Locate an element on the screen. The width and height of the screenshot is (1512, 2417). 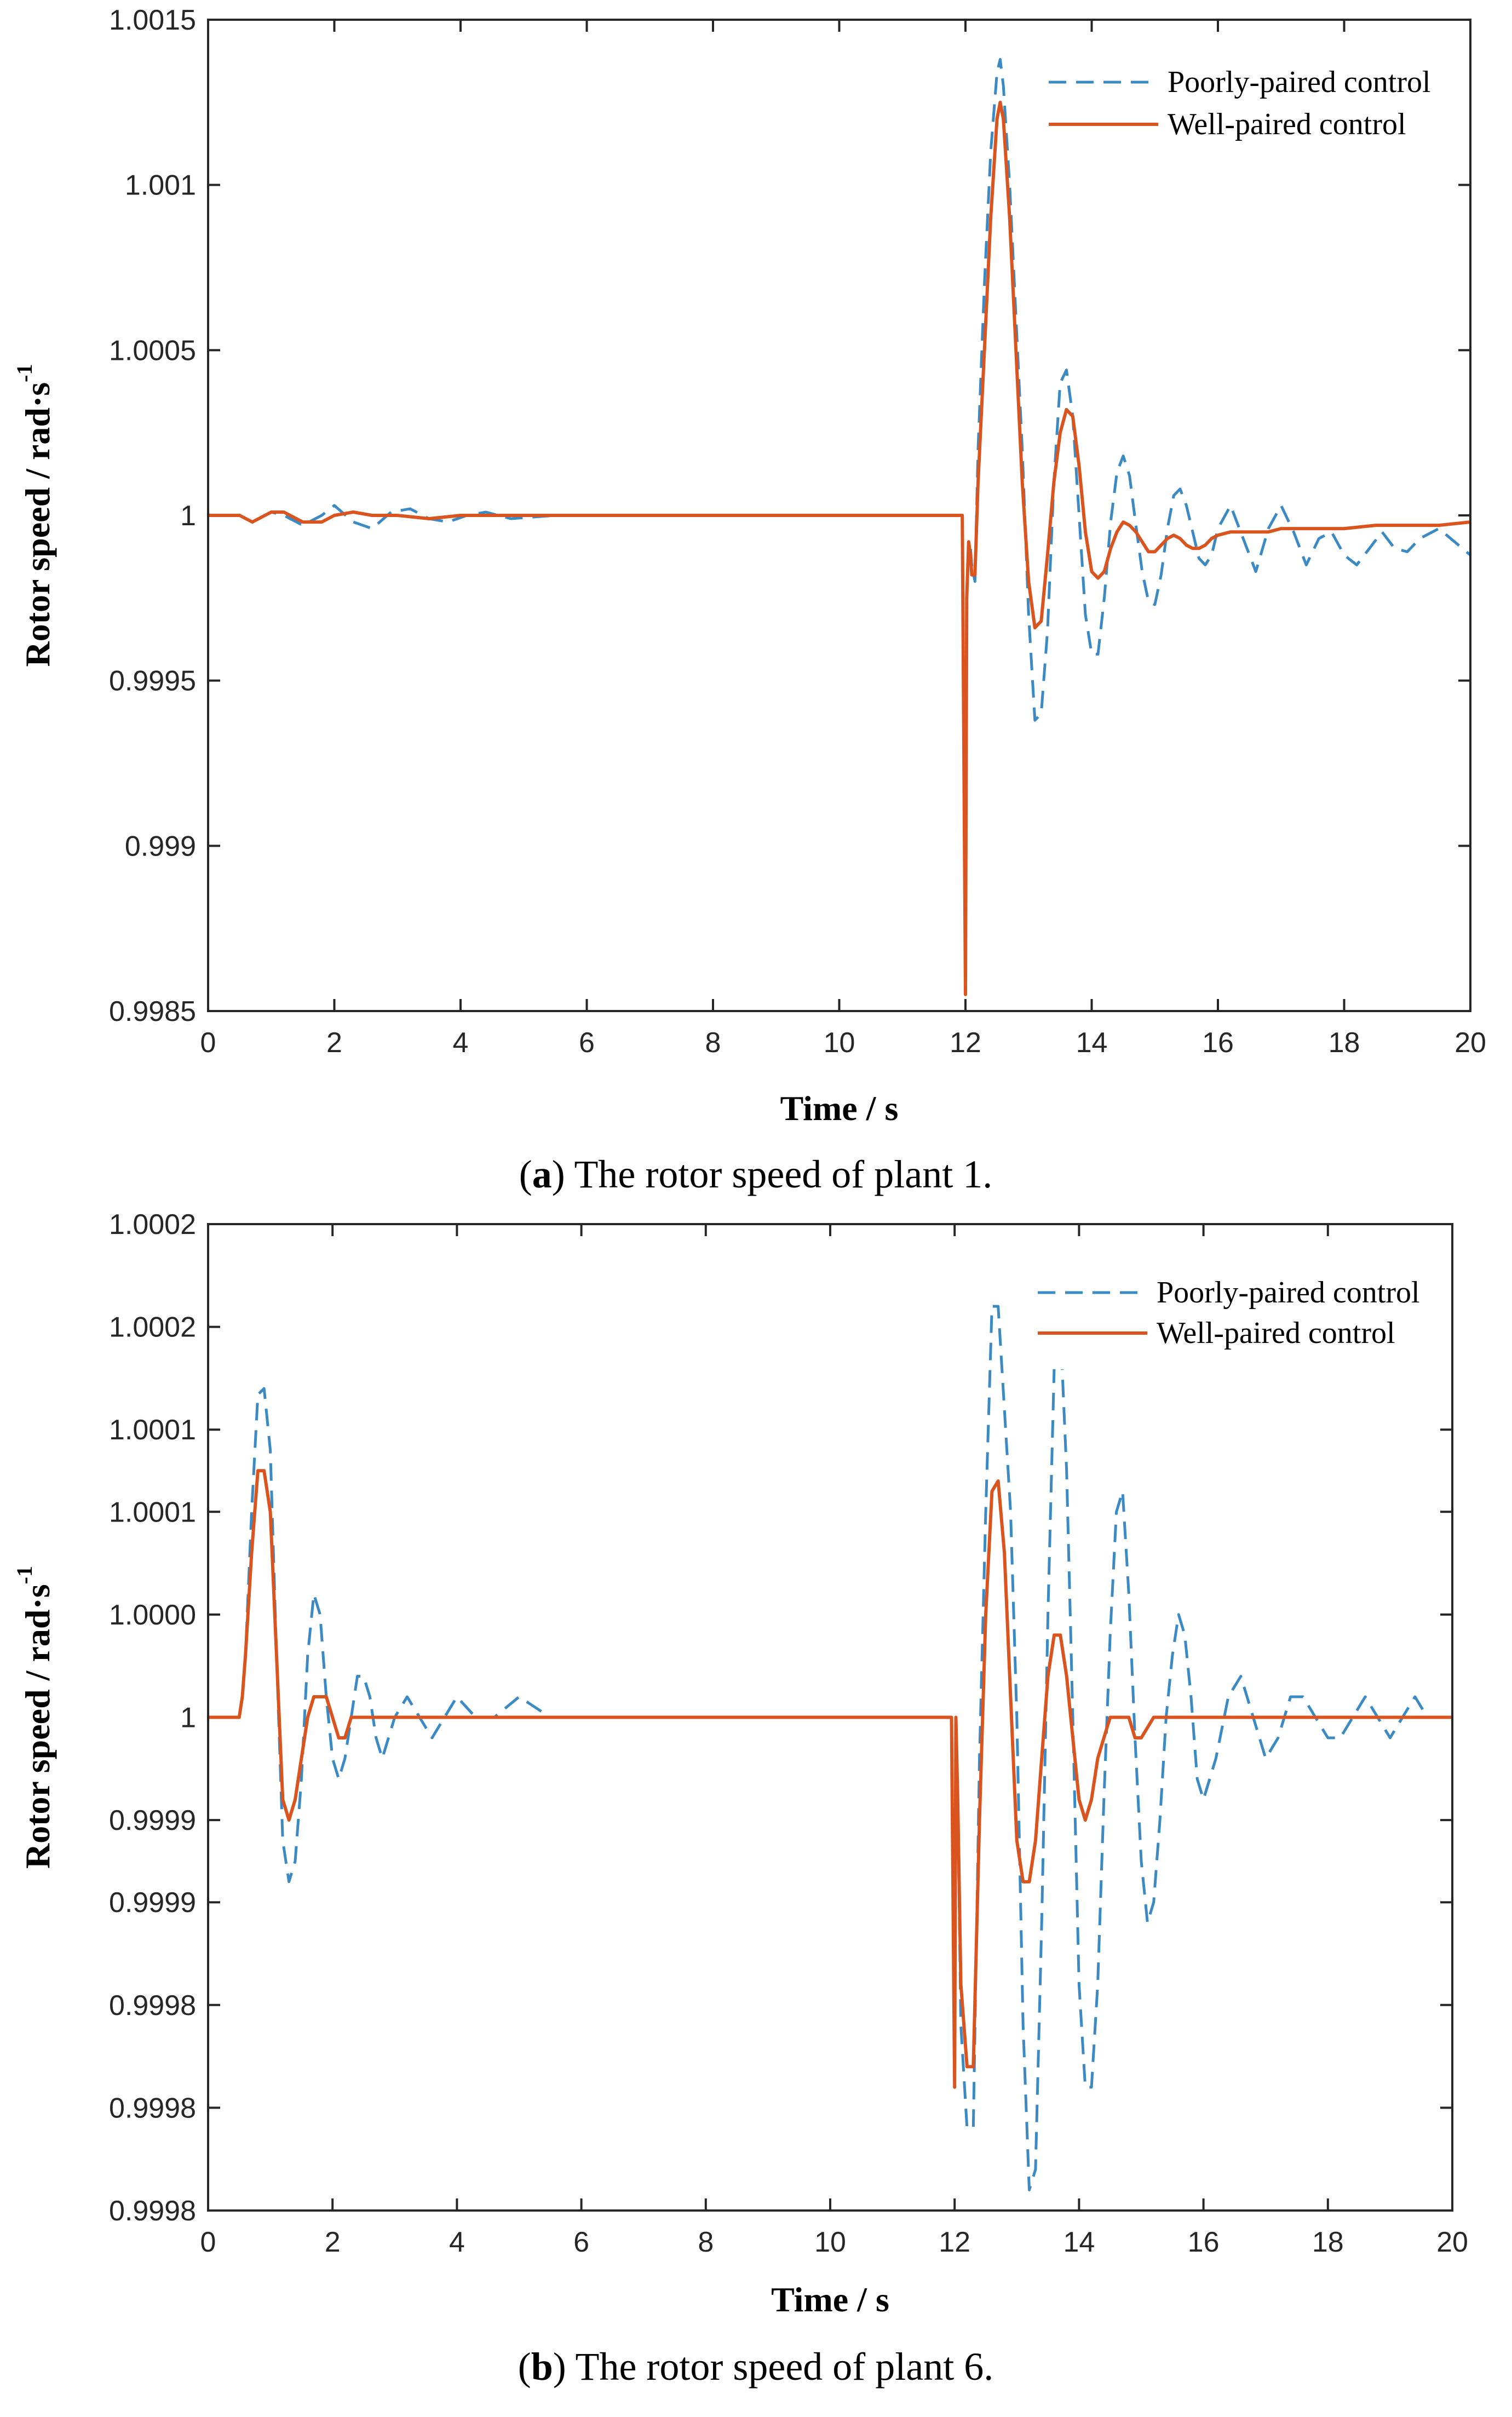
y-tick-label: 0.9995 is located at coordinates (152, 681).